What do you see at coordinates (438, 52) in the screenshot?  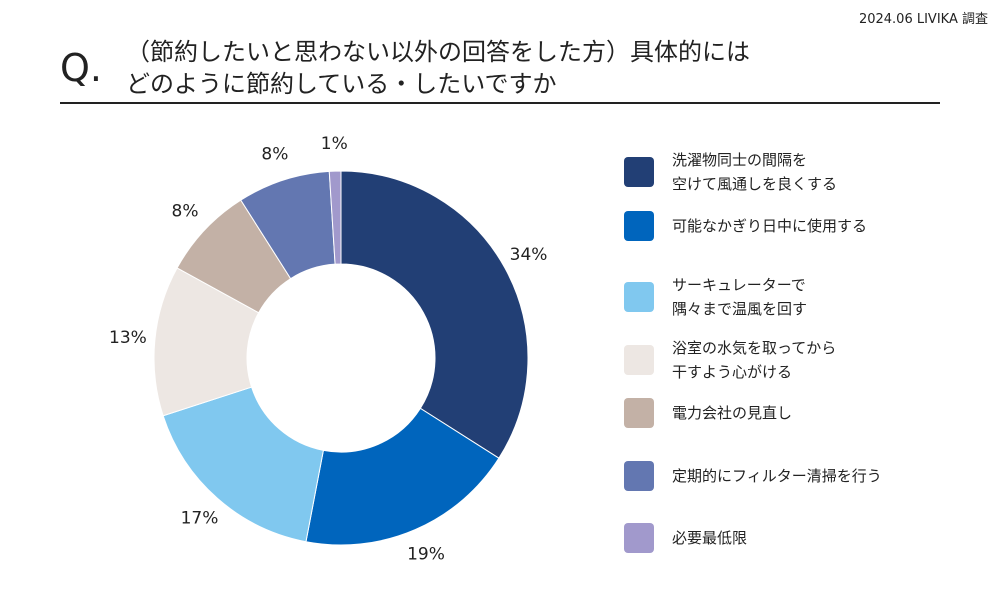 I see `chart-title-line-1: （節約したいと思わない以外の回答をした方）具体的には` at bounding box center [438, 52].